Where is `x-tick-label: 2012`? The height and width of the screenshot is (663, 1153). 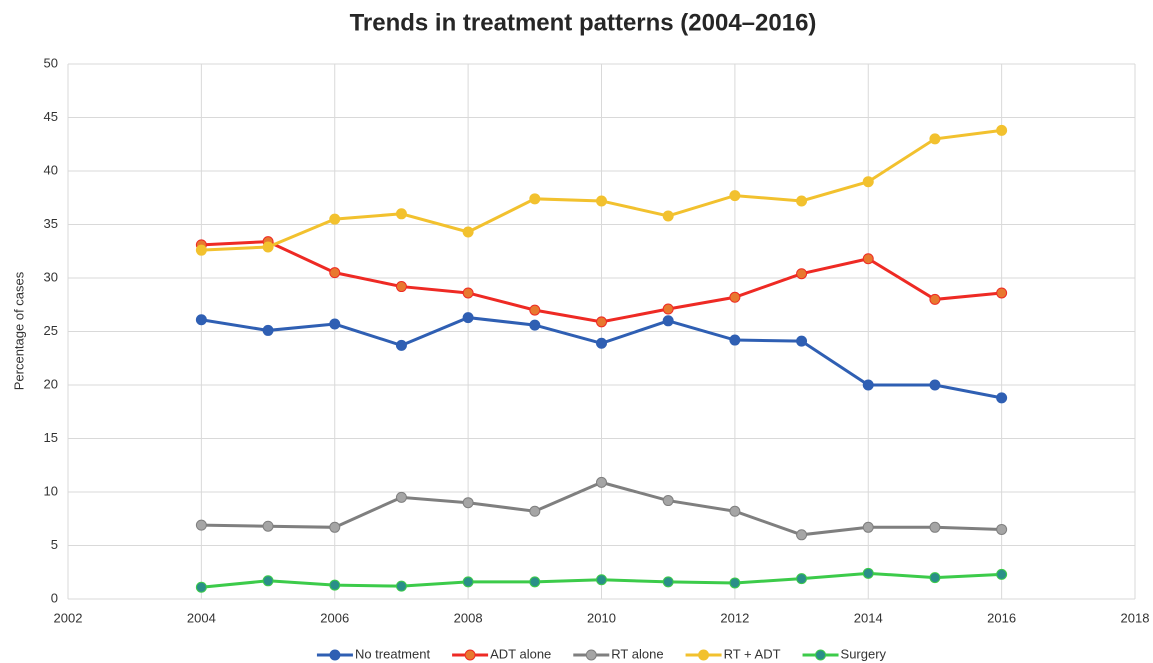
x-tick-label: 2012 is located at coordinates (734, 617).